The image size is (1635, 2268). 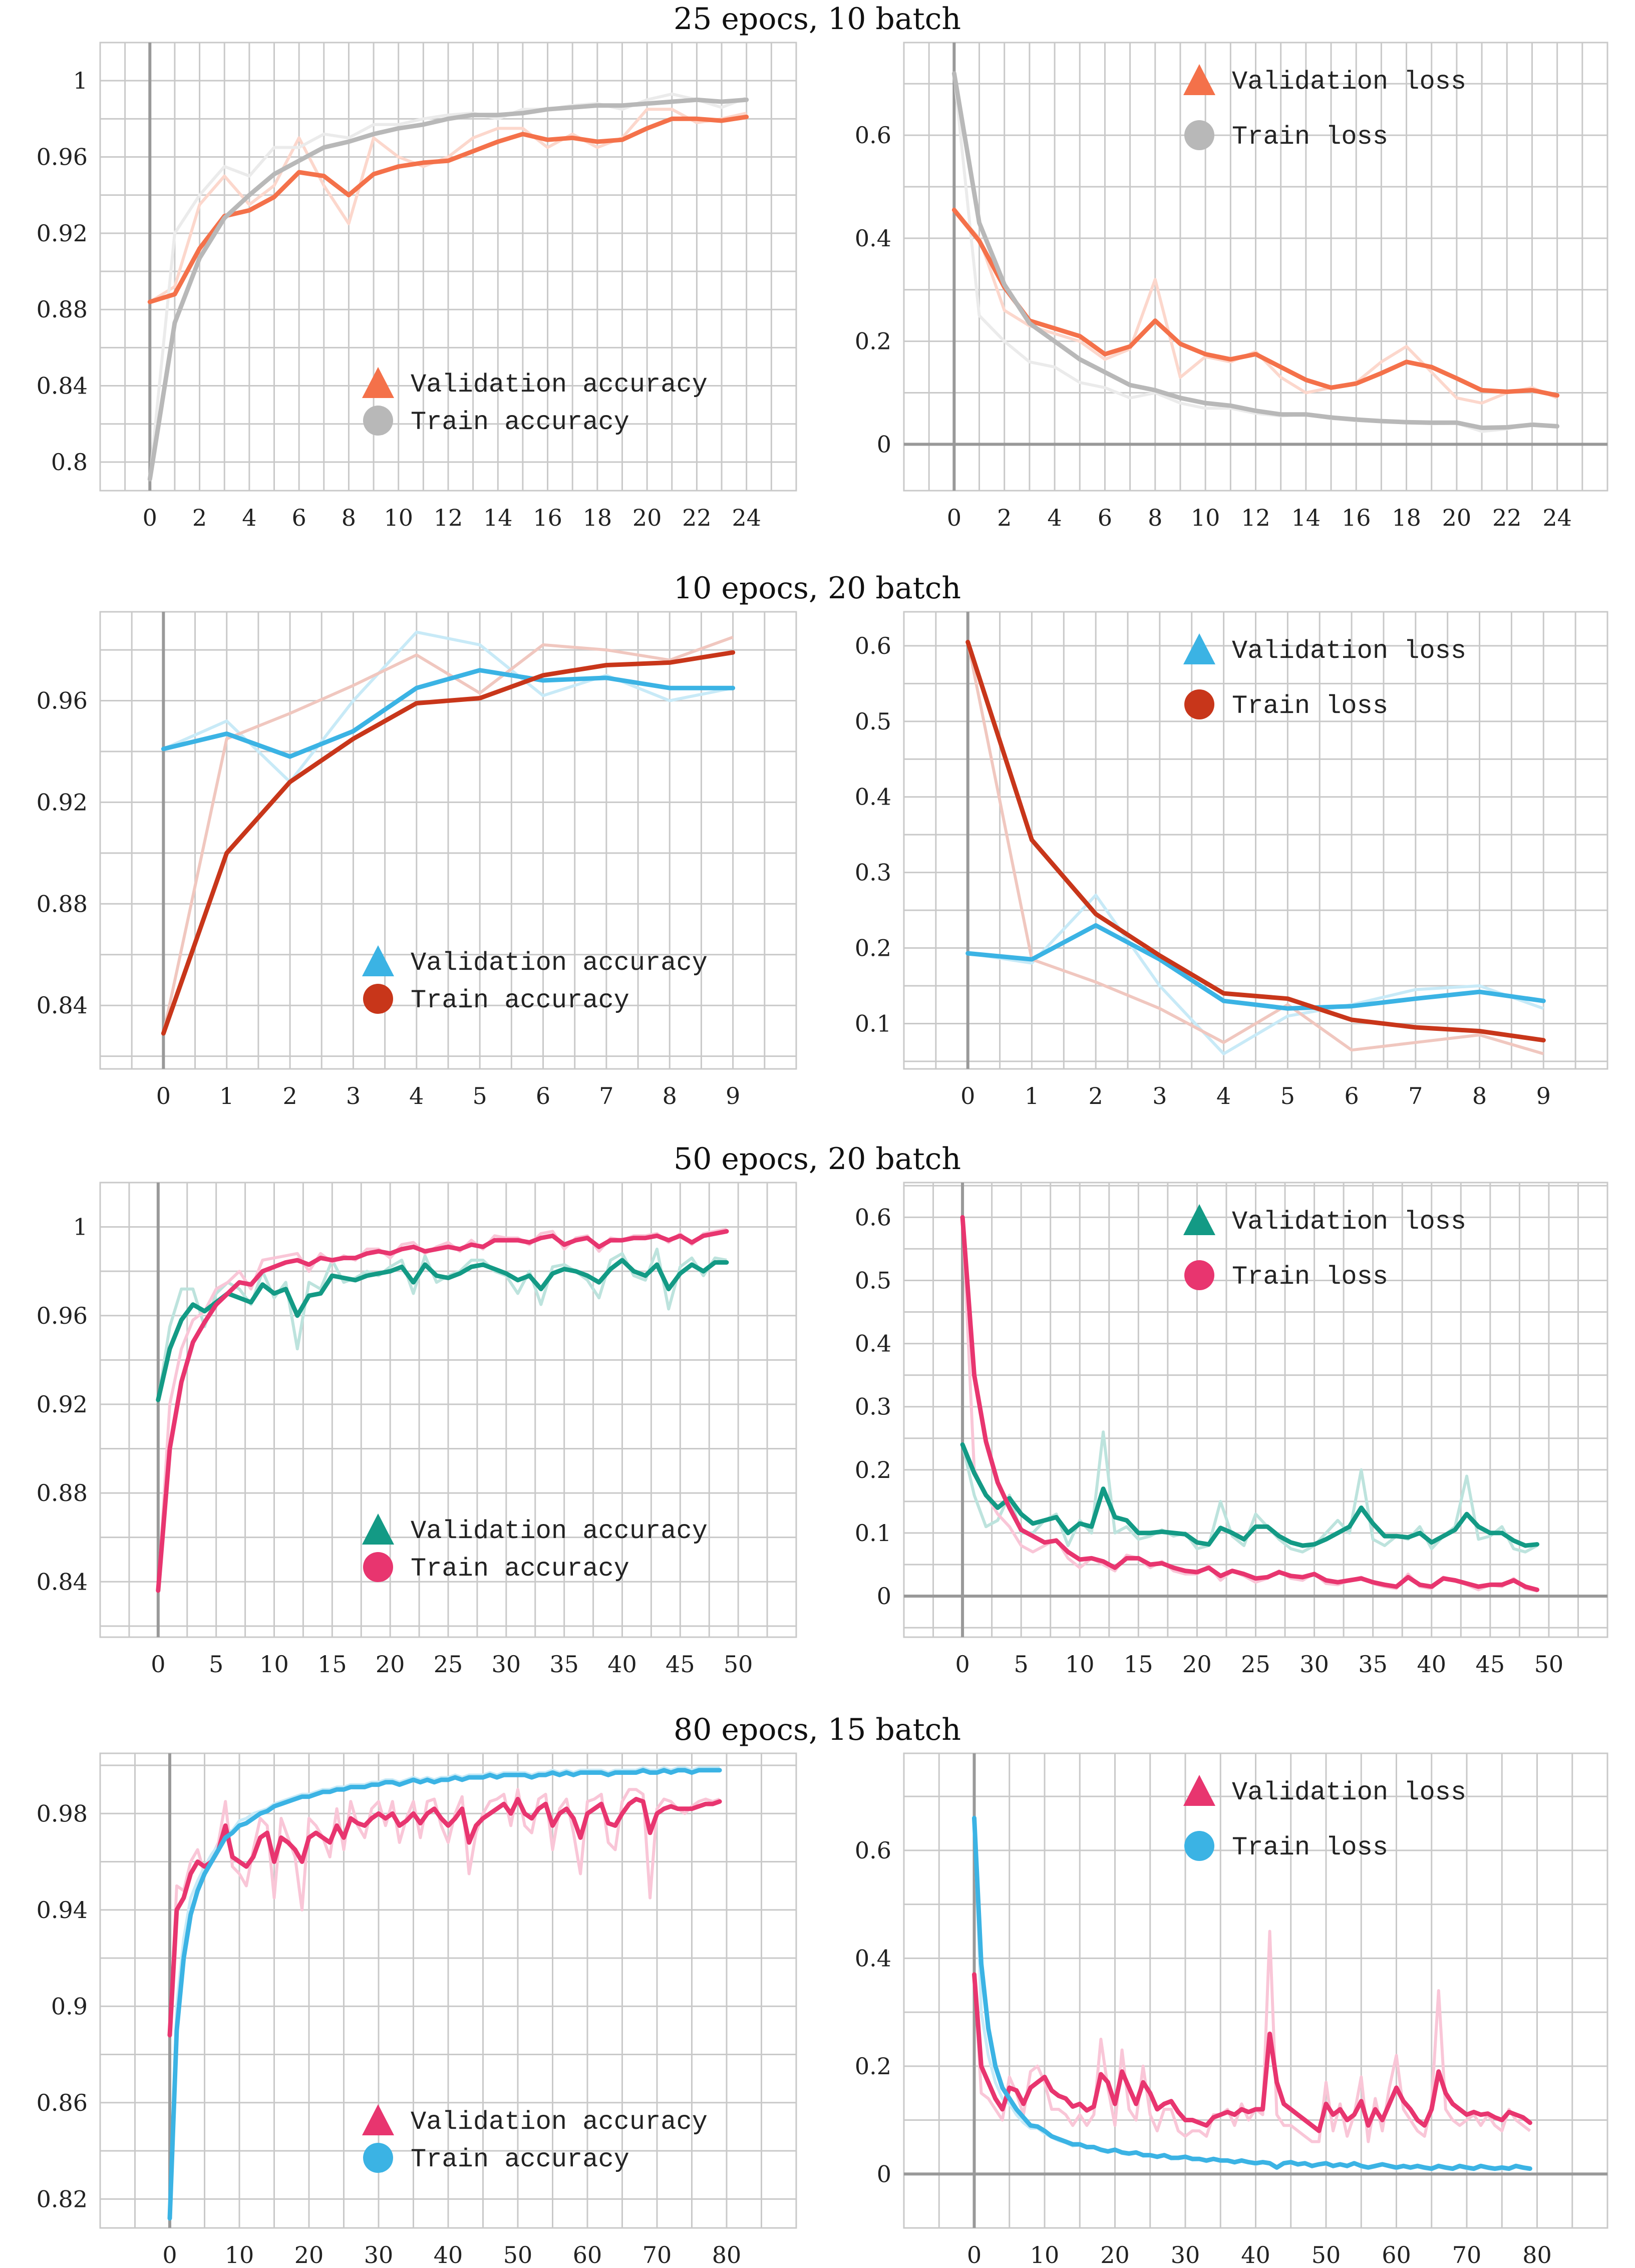 What do you see at coordinates (884, 1597) in the screenshot?
I see `y-tick-label: 0` at bounding box center [884, 1597].